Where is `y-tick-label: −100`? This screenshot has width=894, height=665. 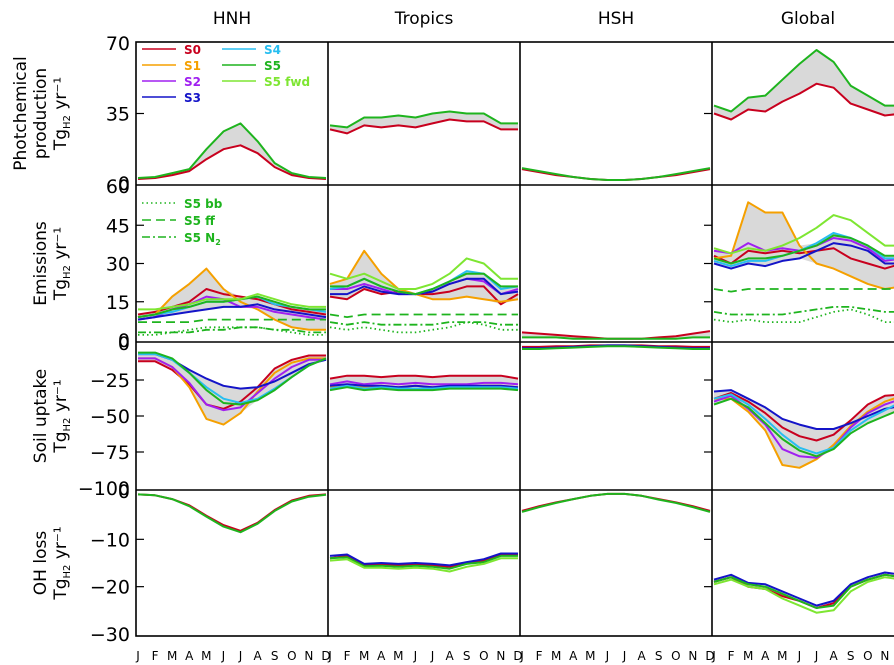
y-tick-label: −100 is located at coordinates (104, 489).